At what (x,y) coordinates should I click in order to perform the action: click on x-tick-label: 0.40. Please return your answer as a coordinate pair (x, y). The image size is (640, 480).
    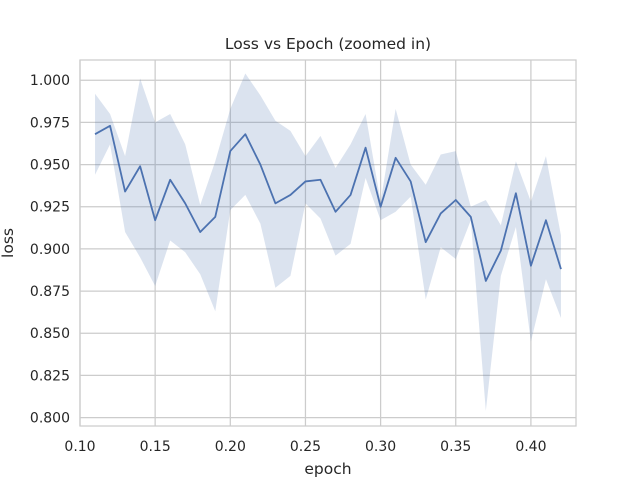
    Looking at the image, I should click on (530, 447).